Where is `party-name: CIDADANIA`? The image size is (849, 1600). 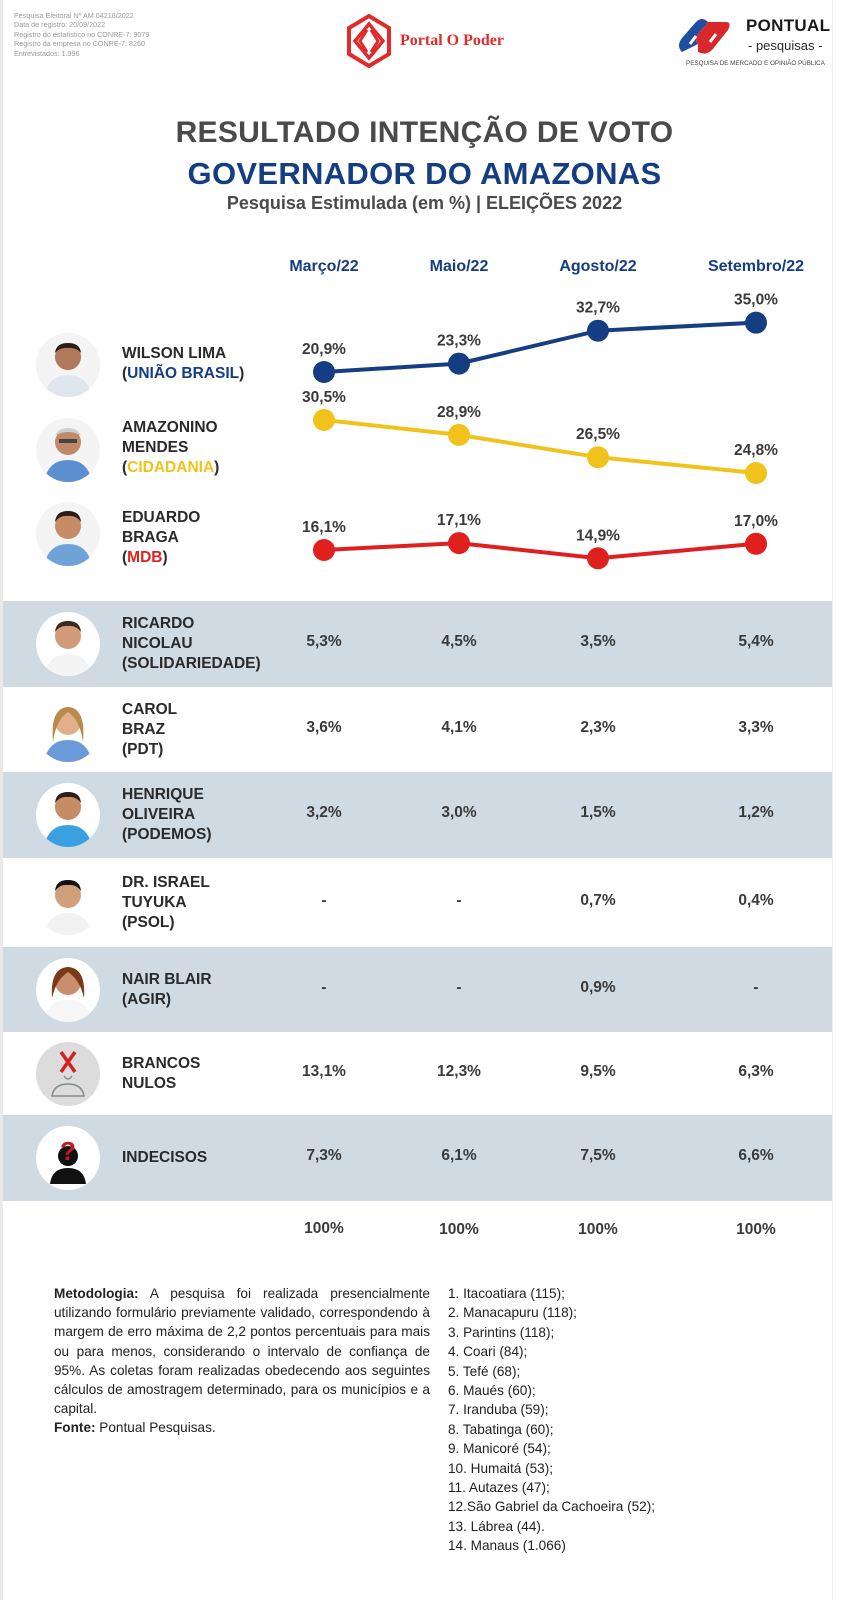
party-name: CIDADANIA is located at coordinates (171, 467).